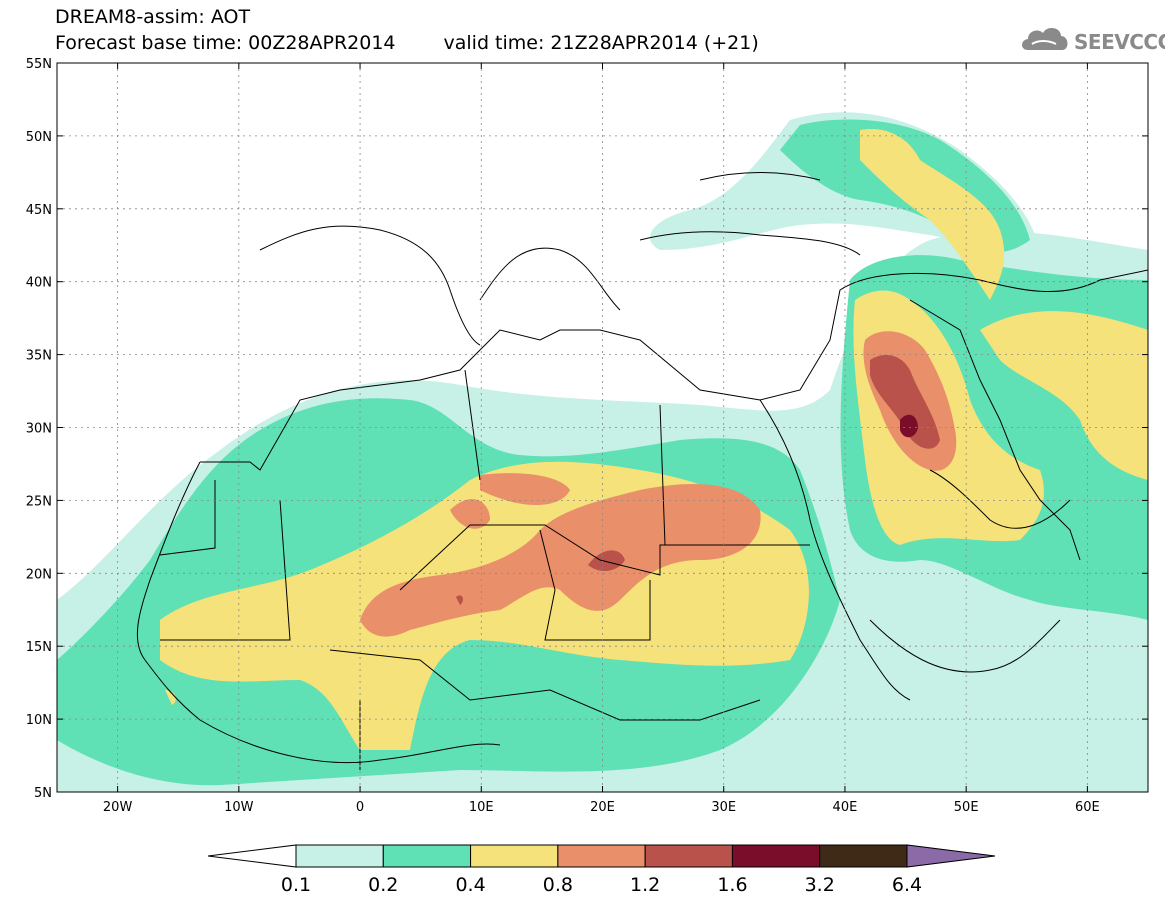 This screenshot has width=1165, height=905. Describe the element at coordinates (383, 885) in the screenshot. I see `colorbar-label: 0.2` at that location.